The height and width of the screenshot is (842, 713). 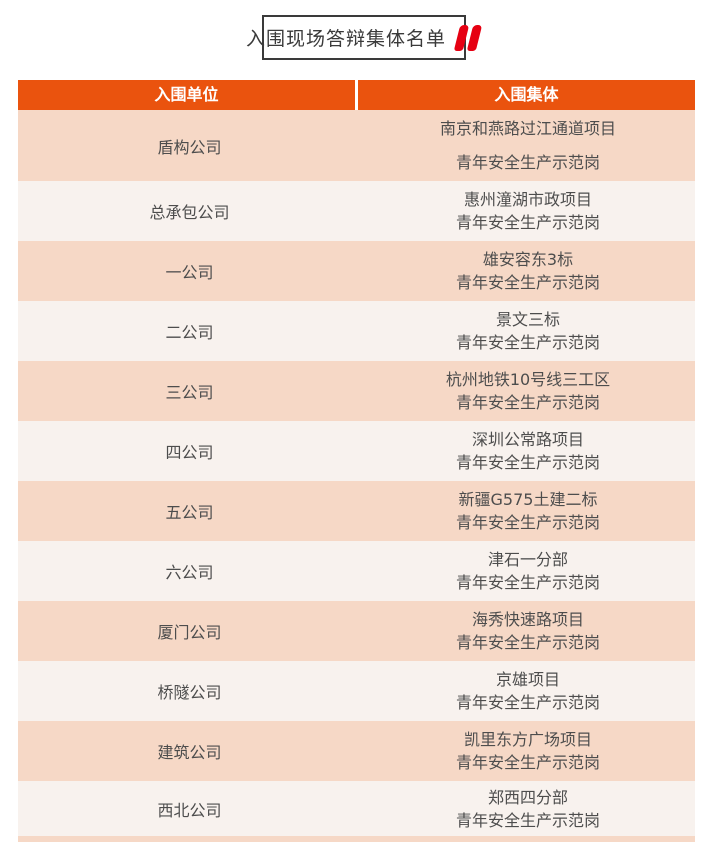 What do you see at coordinates (527, 739) in the screenshot?
I see `collective-project: 凯里东方广场项目` at bounding box center [527, 739].